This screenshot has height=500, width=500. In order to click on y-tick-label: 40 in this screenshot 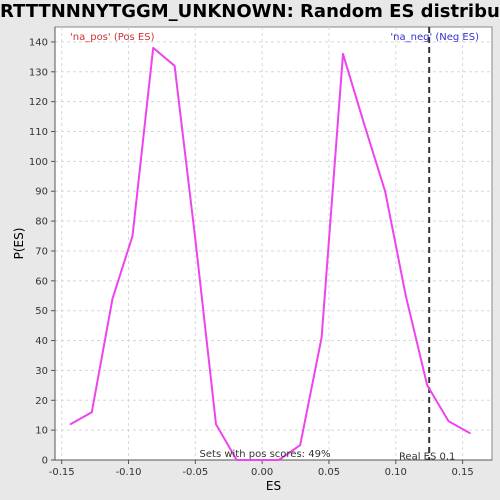, I will do `click(41, 341)`.